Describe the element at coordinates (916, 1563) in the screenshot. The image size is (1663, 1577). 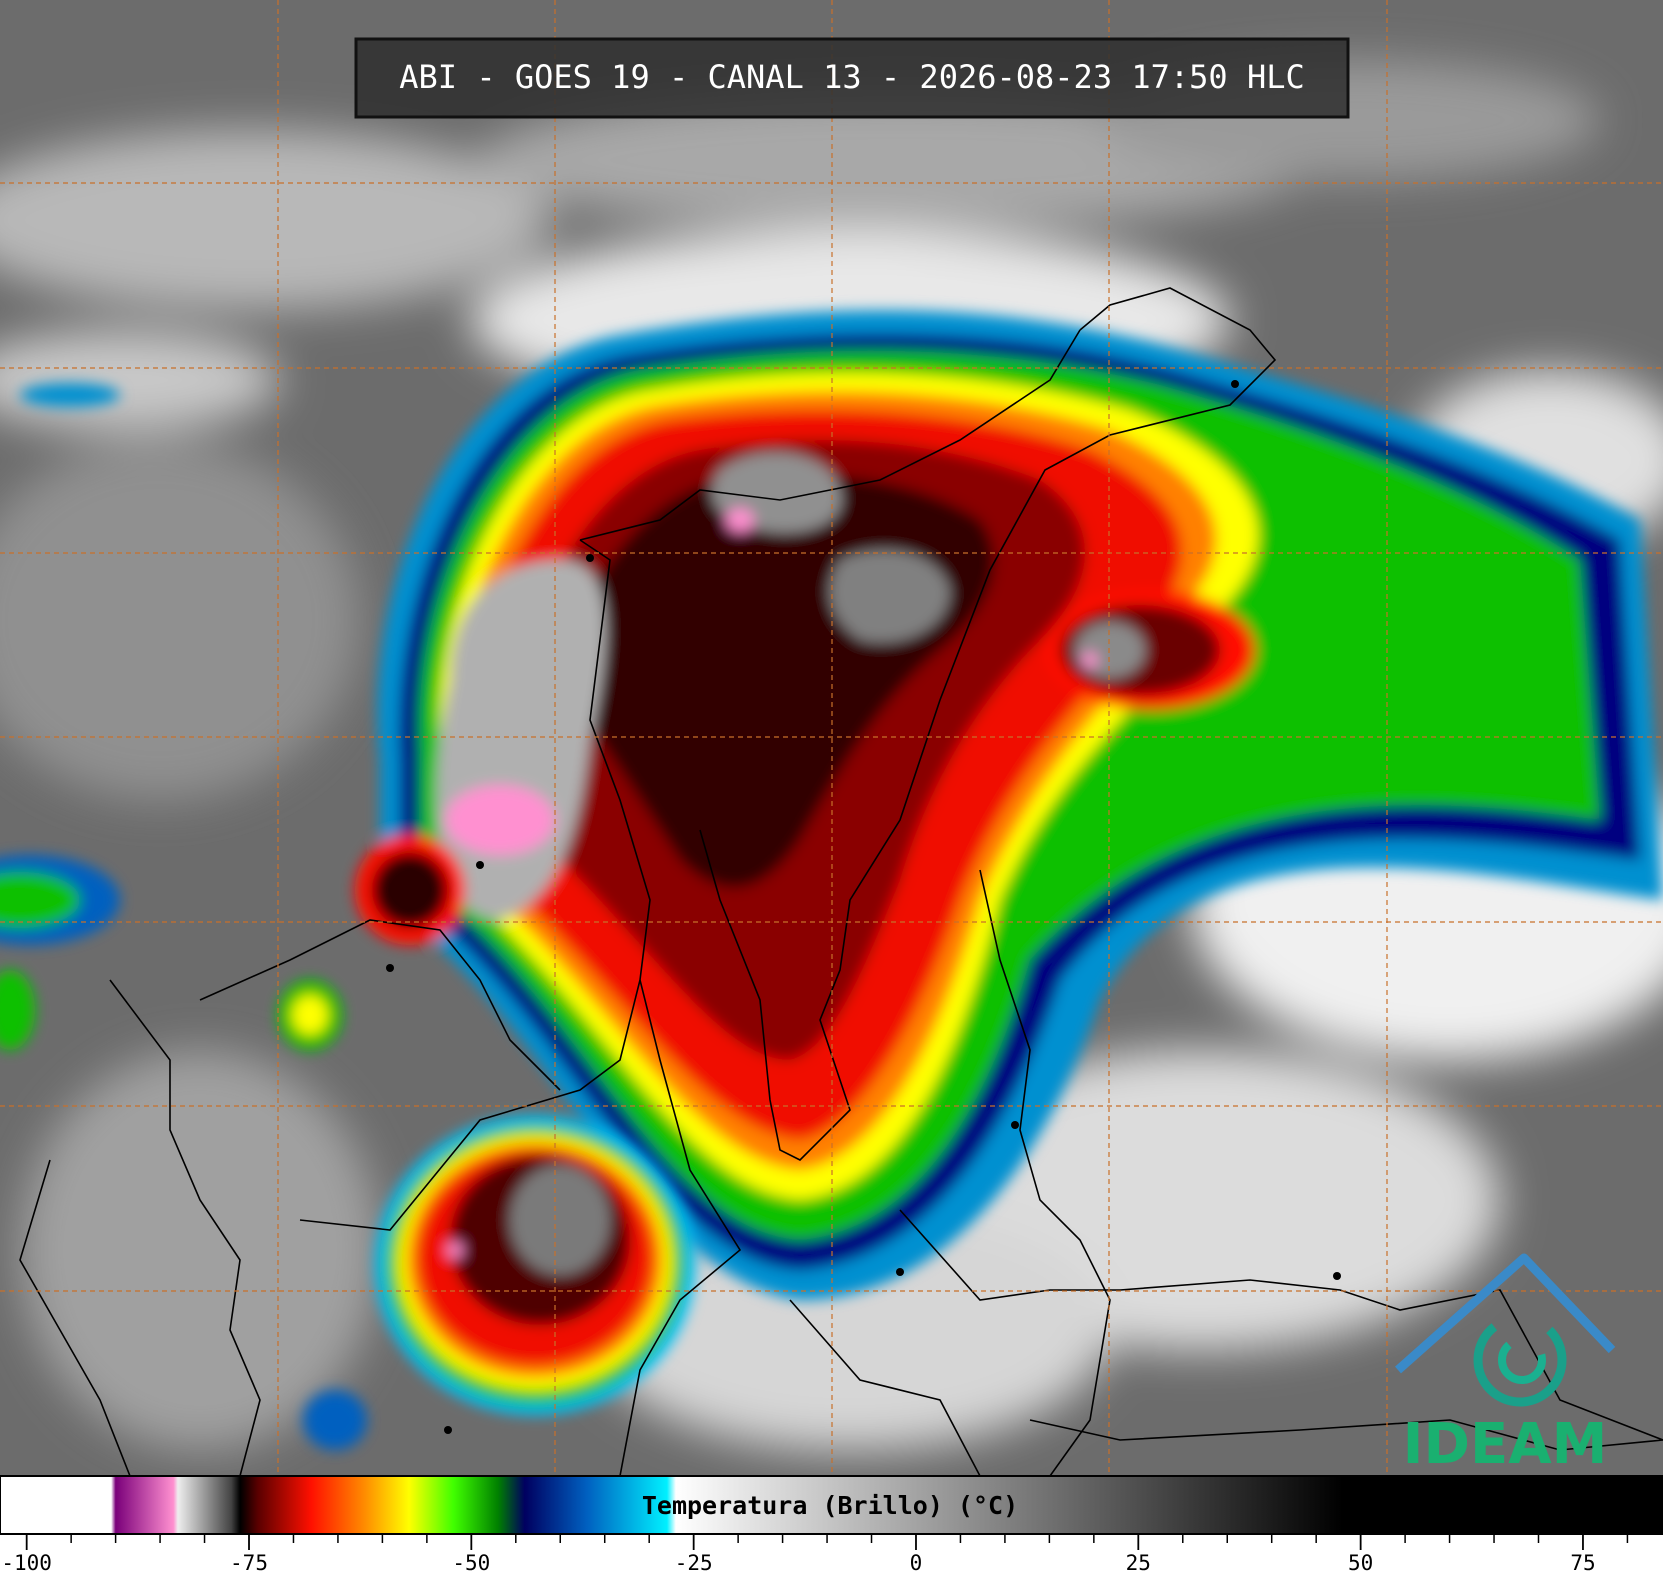
I see `tick-label: 0` at that location.